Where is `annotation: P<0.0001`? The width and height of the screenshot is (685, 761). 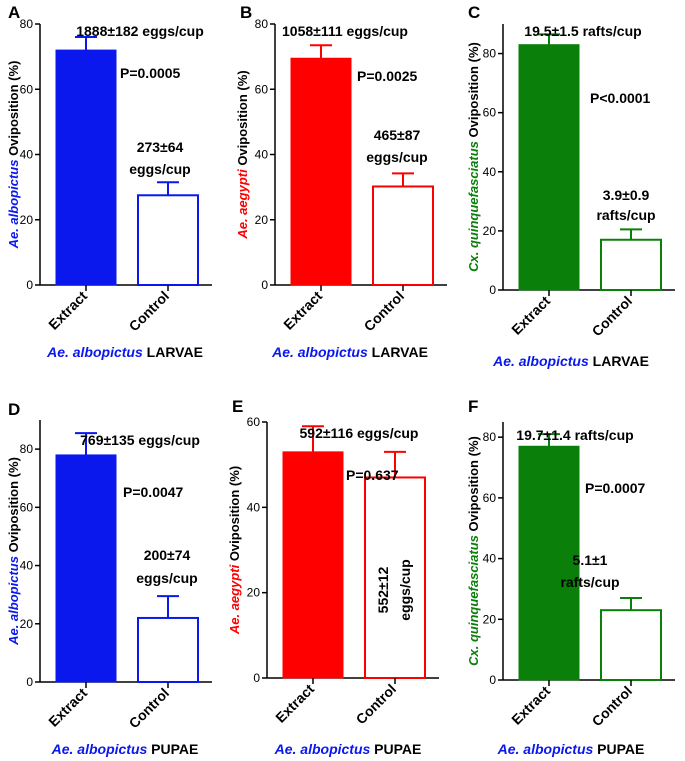
annotation: P<0.0001 is located at coordinates (620, 98).